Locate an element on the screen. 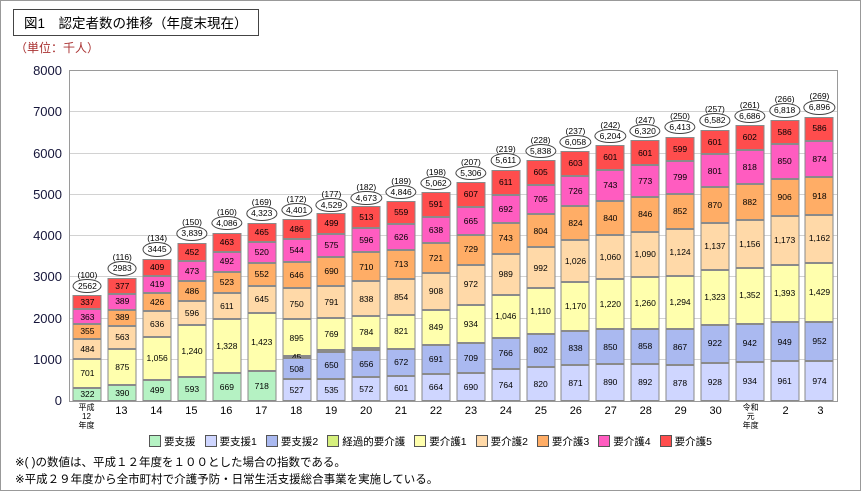 The width and height of the screenshot is (861, 491). segment-value-label: 523 is located at coordinates (226, 282).